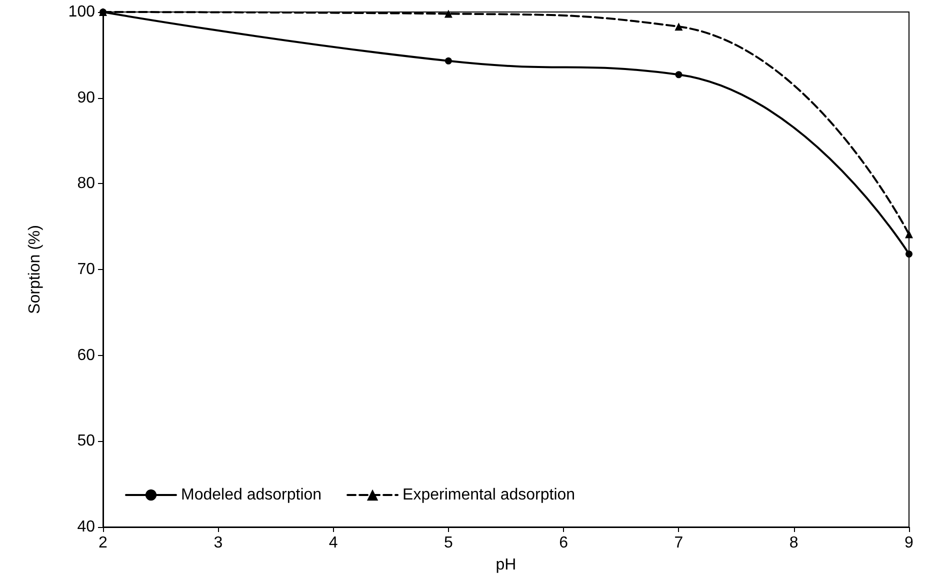 Image resolution: width=925 pixels, height=578 pixels. What do you see at coordinates (218, 543) in the screenshot?
I see `x-tick-label: 3` at bounding box center [218, 543].